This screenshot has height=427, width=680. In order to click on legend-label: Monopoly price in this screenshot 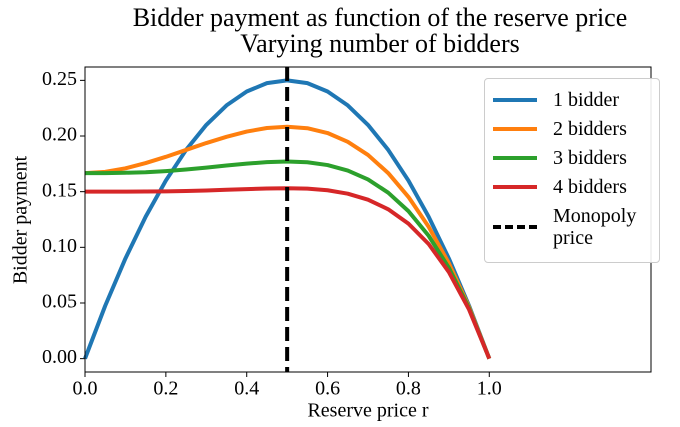, I will do `click(595, 227)`.